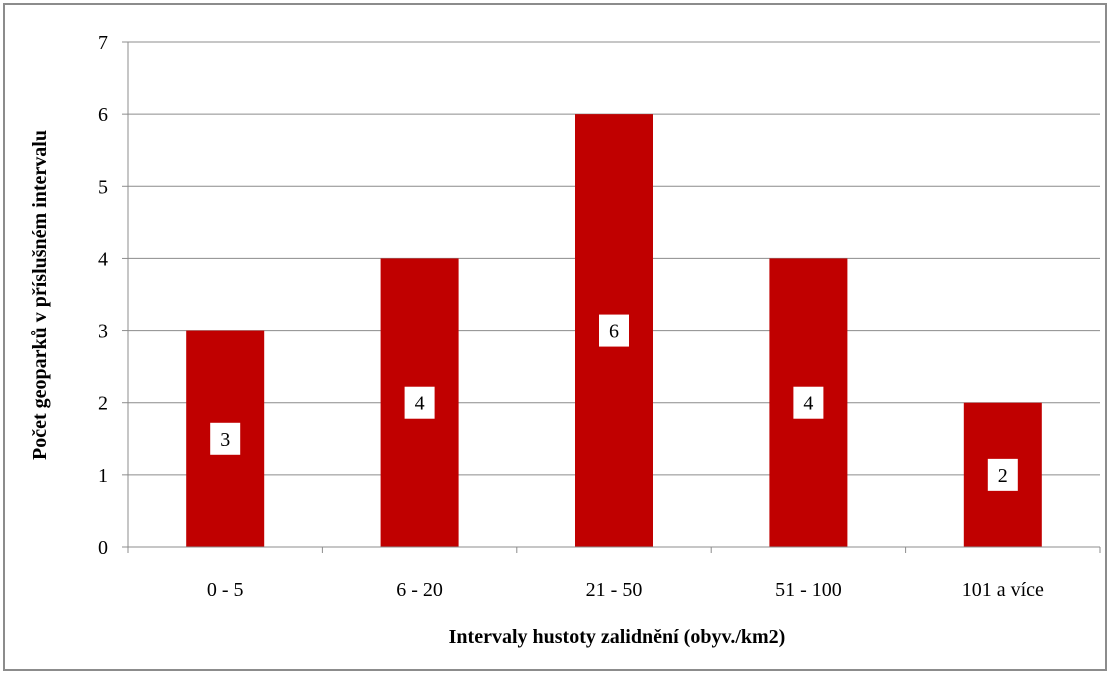 The height and width of the screenshot is (677, 1112). What do you see at coordinates (103, 476) in the screenshot?
I see `y-tick-label: 1` at bounding box center [103, 476].